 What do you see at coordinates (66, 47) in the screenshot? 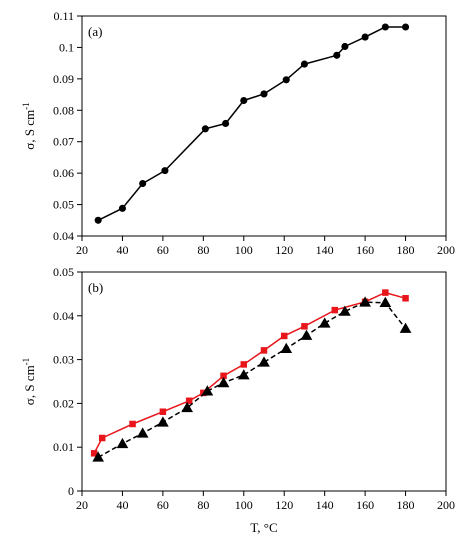
I see `y-tick-label: 0.1` at bounding box center [66, 47].